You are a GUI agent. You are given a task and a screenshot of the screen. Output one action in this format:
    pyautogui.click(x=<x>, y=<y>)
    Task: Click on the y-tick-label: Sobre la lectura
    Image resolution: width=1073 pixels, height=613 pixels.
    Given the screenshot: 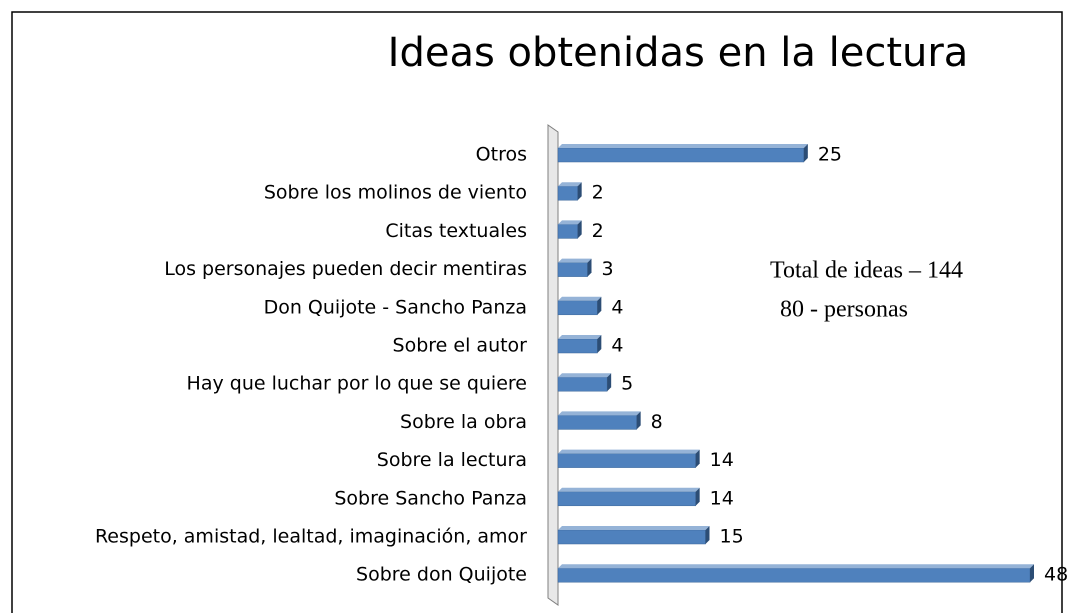 What is the action you would take?
    pyautogui.click(x=452, y=460)
    